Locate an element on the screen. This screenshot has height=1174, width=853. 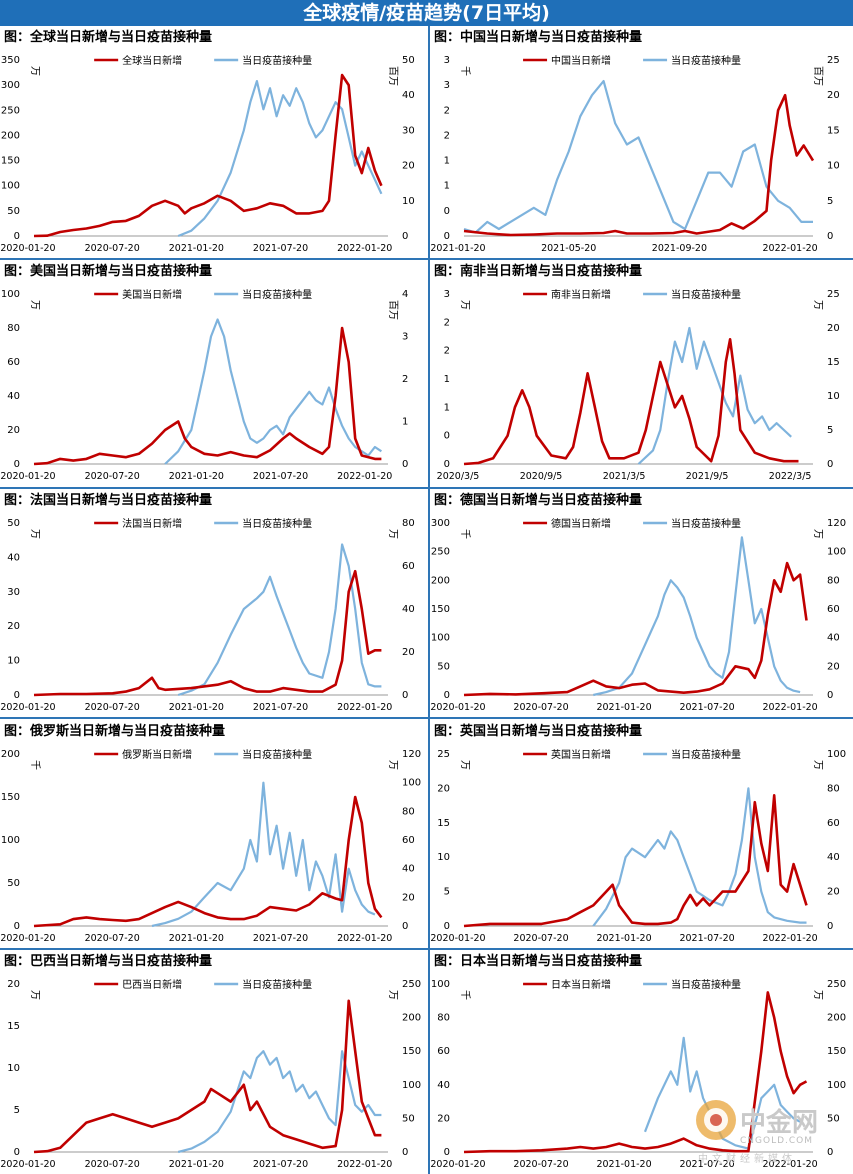
x-tick-label: 2021/9/5 is located at coordinates (707, 476).